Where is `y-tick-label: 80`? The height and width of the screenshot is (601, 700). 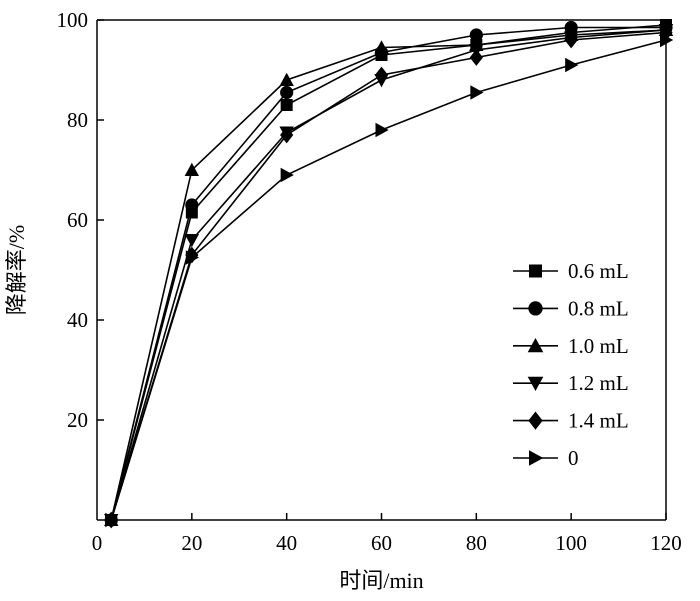 y-tick-label: 80 is located at coordinates (77, 120).